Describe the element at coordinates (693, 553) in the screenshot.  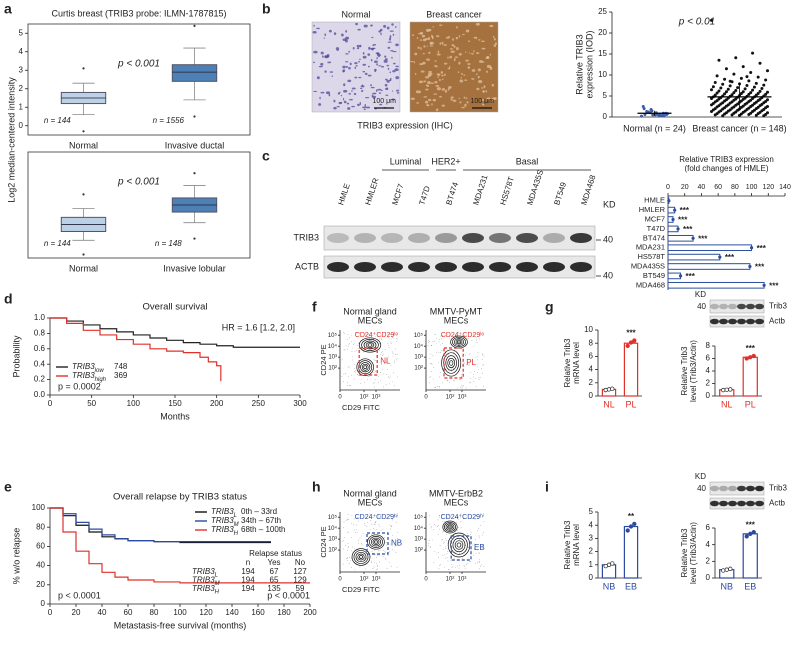
I see `y-axis-label: level (Trib3/Actin)` at that location.